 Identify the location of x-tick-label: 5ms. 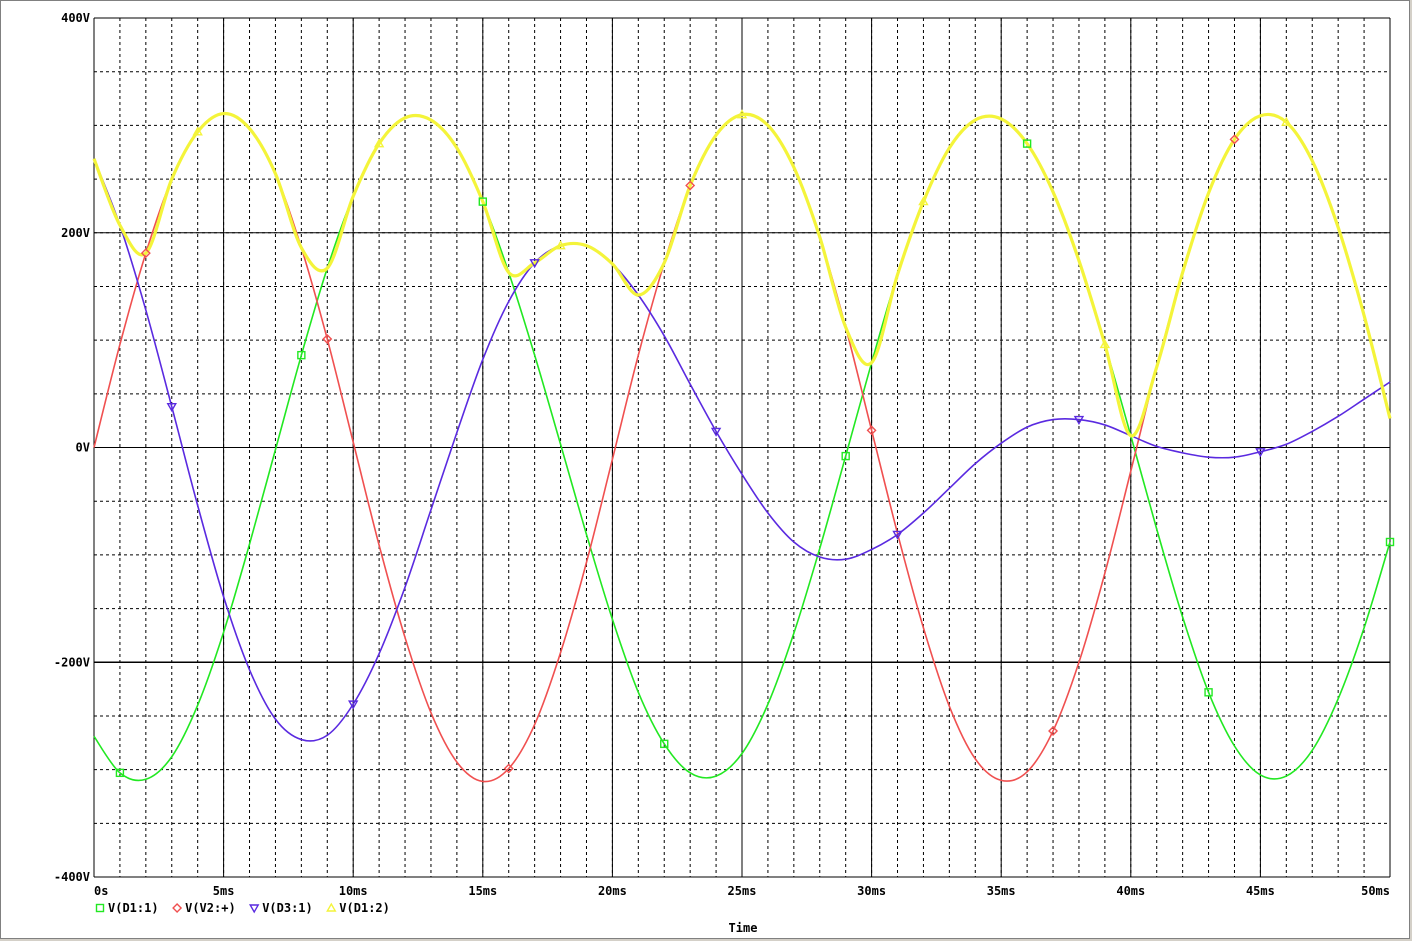
(224, 891).